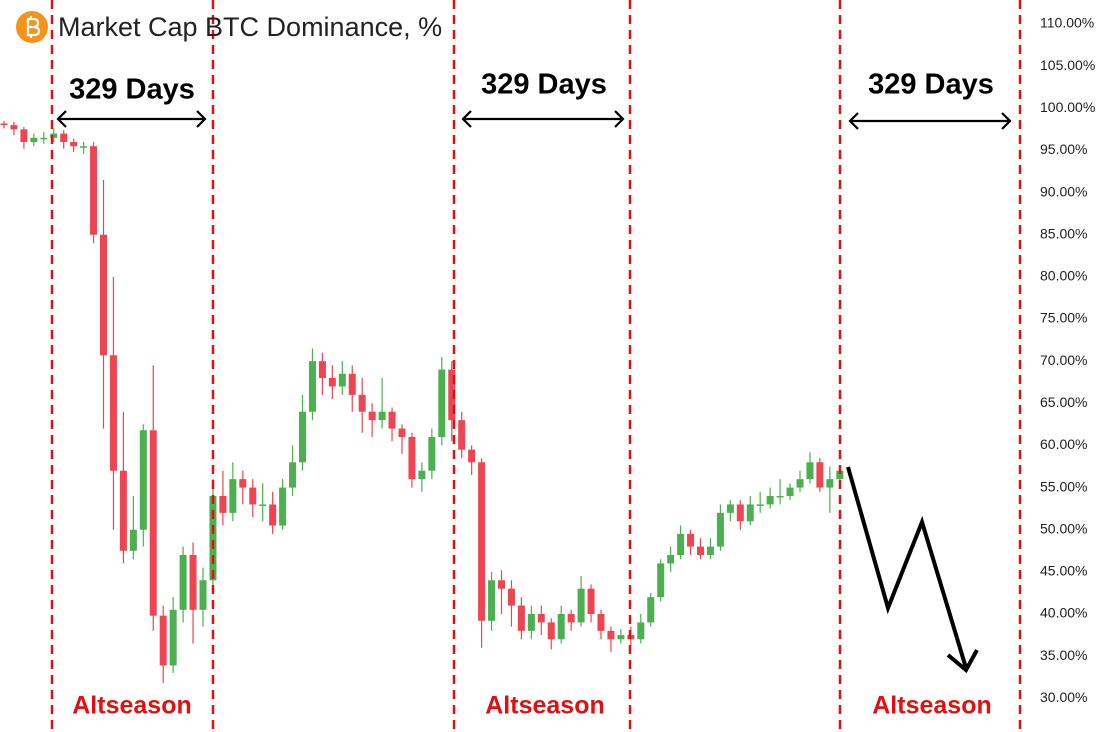 This screenshot has width=1110, height=732. I want to click on y-tick-label: 30.00%, so click(1063, 697).